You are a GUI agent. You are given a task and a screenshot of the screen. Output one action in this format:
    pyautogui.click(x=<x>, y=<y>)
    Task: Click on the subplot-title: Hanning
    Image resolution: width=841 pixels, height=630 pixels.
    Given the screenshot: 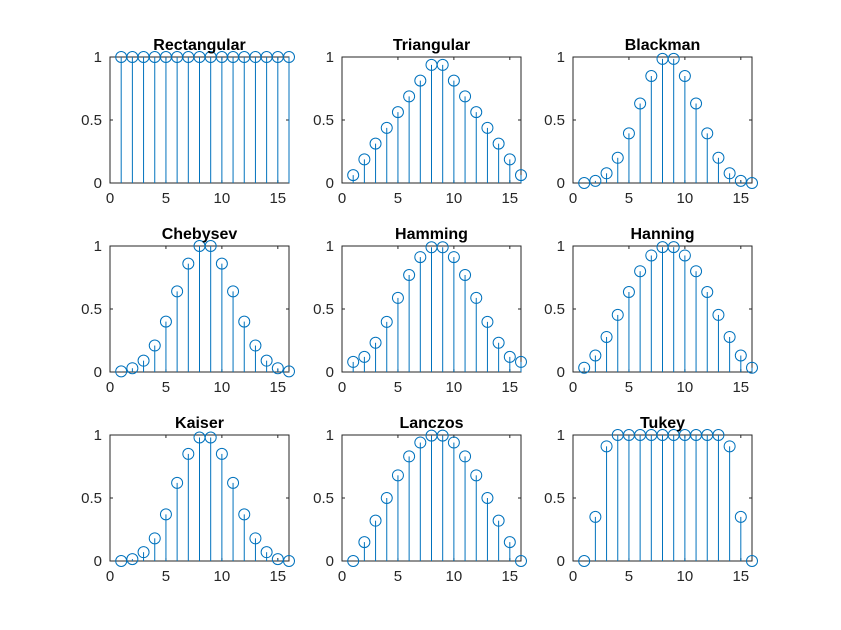 What is the action you would take?
    pyautogui.click(x=663, y=234)
    